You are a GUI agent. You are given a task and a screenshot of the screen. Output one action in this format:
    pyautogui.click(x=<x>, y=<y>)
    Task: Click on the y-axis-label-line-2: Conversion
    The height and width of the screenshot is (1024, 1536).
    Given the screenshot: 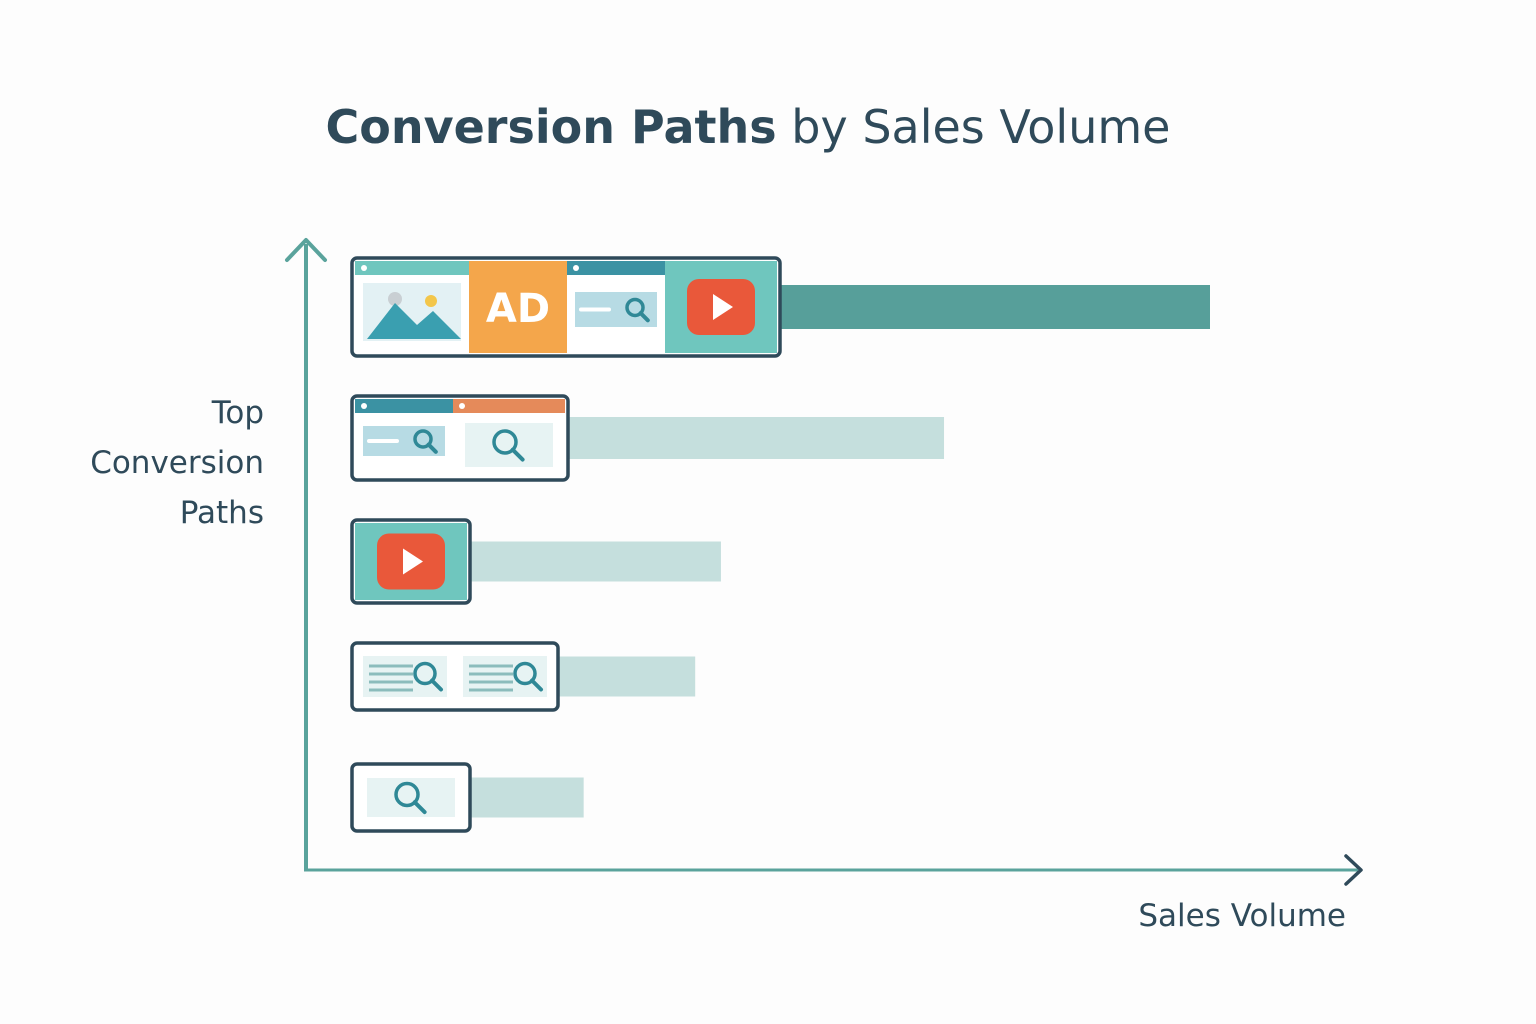 What is the action you would take?
    pyautogui.click(x=177, y=463)
    